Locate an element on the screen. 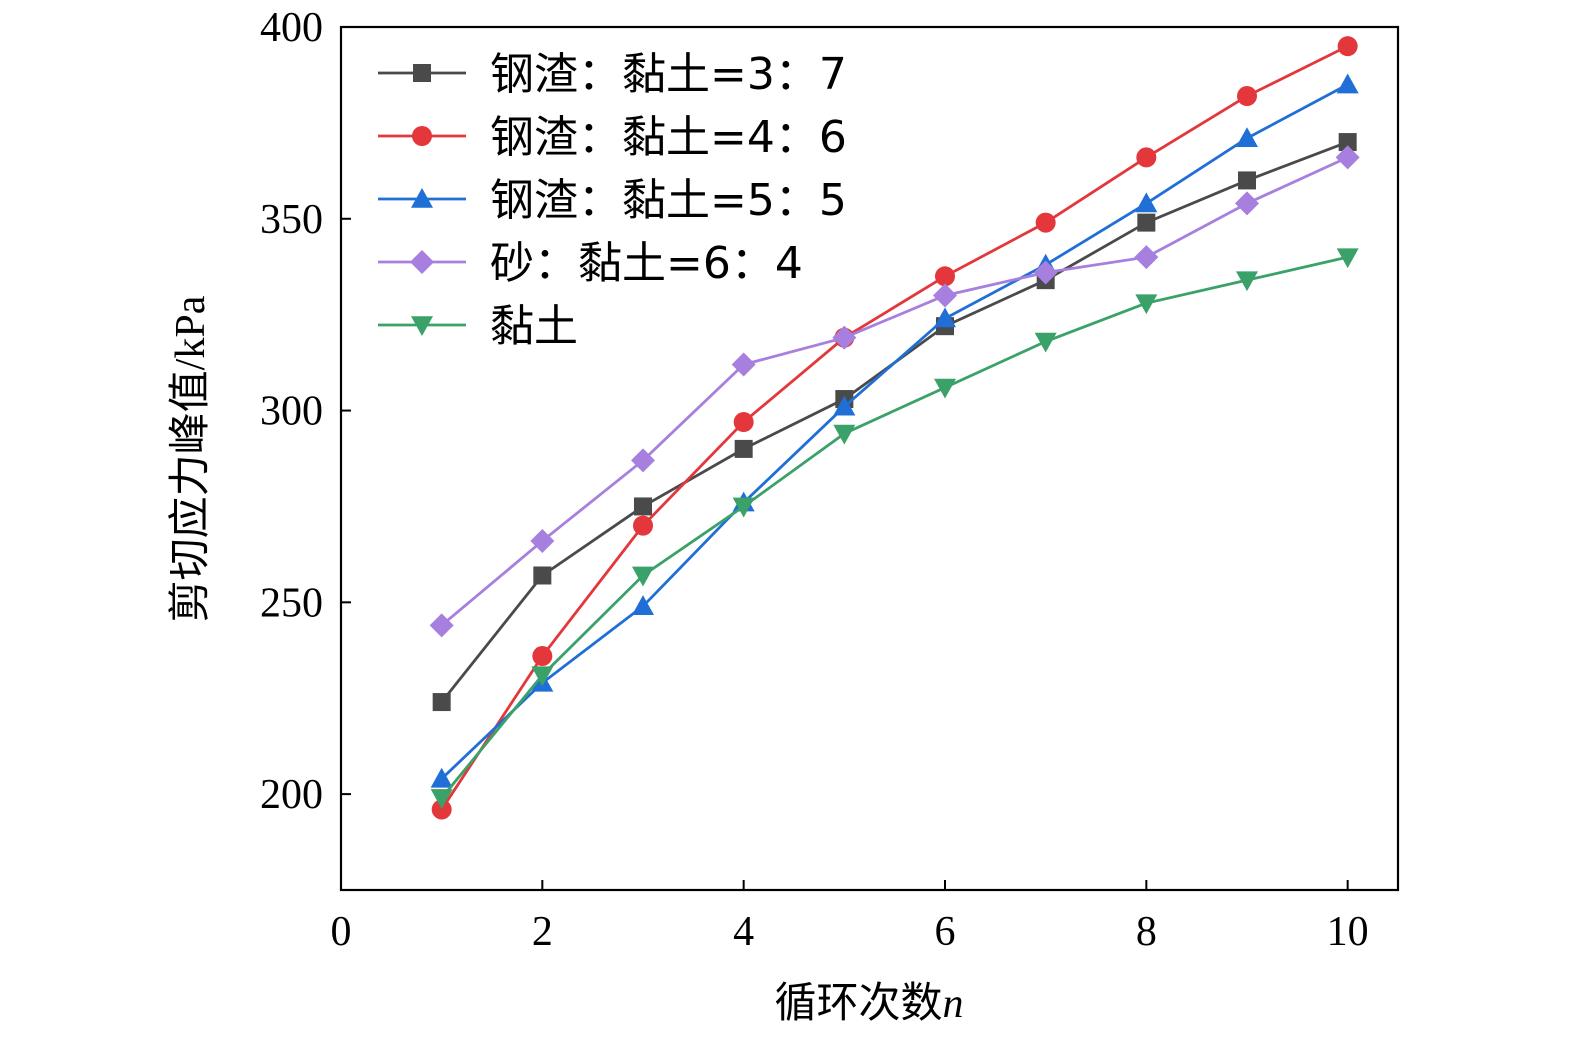 The image size is (1575, 1041). legend: 钢渣：黏土=3：7 钢渣：黏土=4：6 钢渣：黏土=5：5 砂：黏土=6：4 黏土 is located at coordinates (612, 200).